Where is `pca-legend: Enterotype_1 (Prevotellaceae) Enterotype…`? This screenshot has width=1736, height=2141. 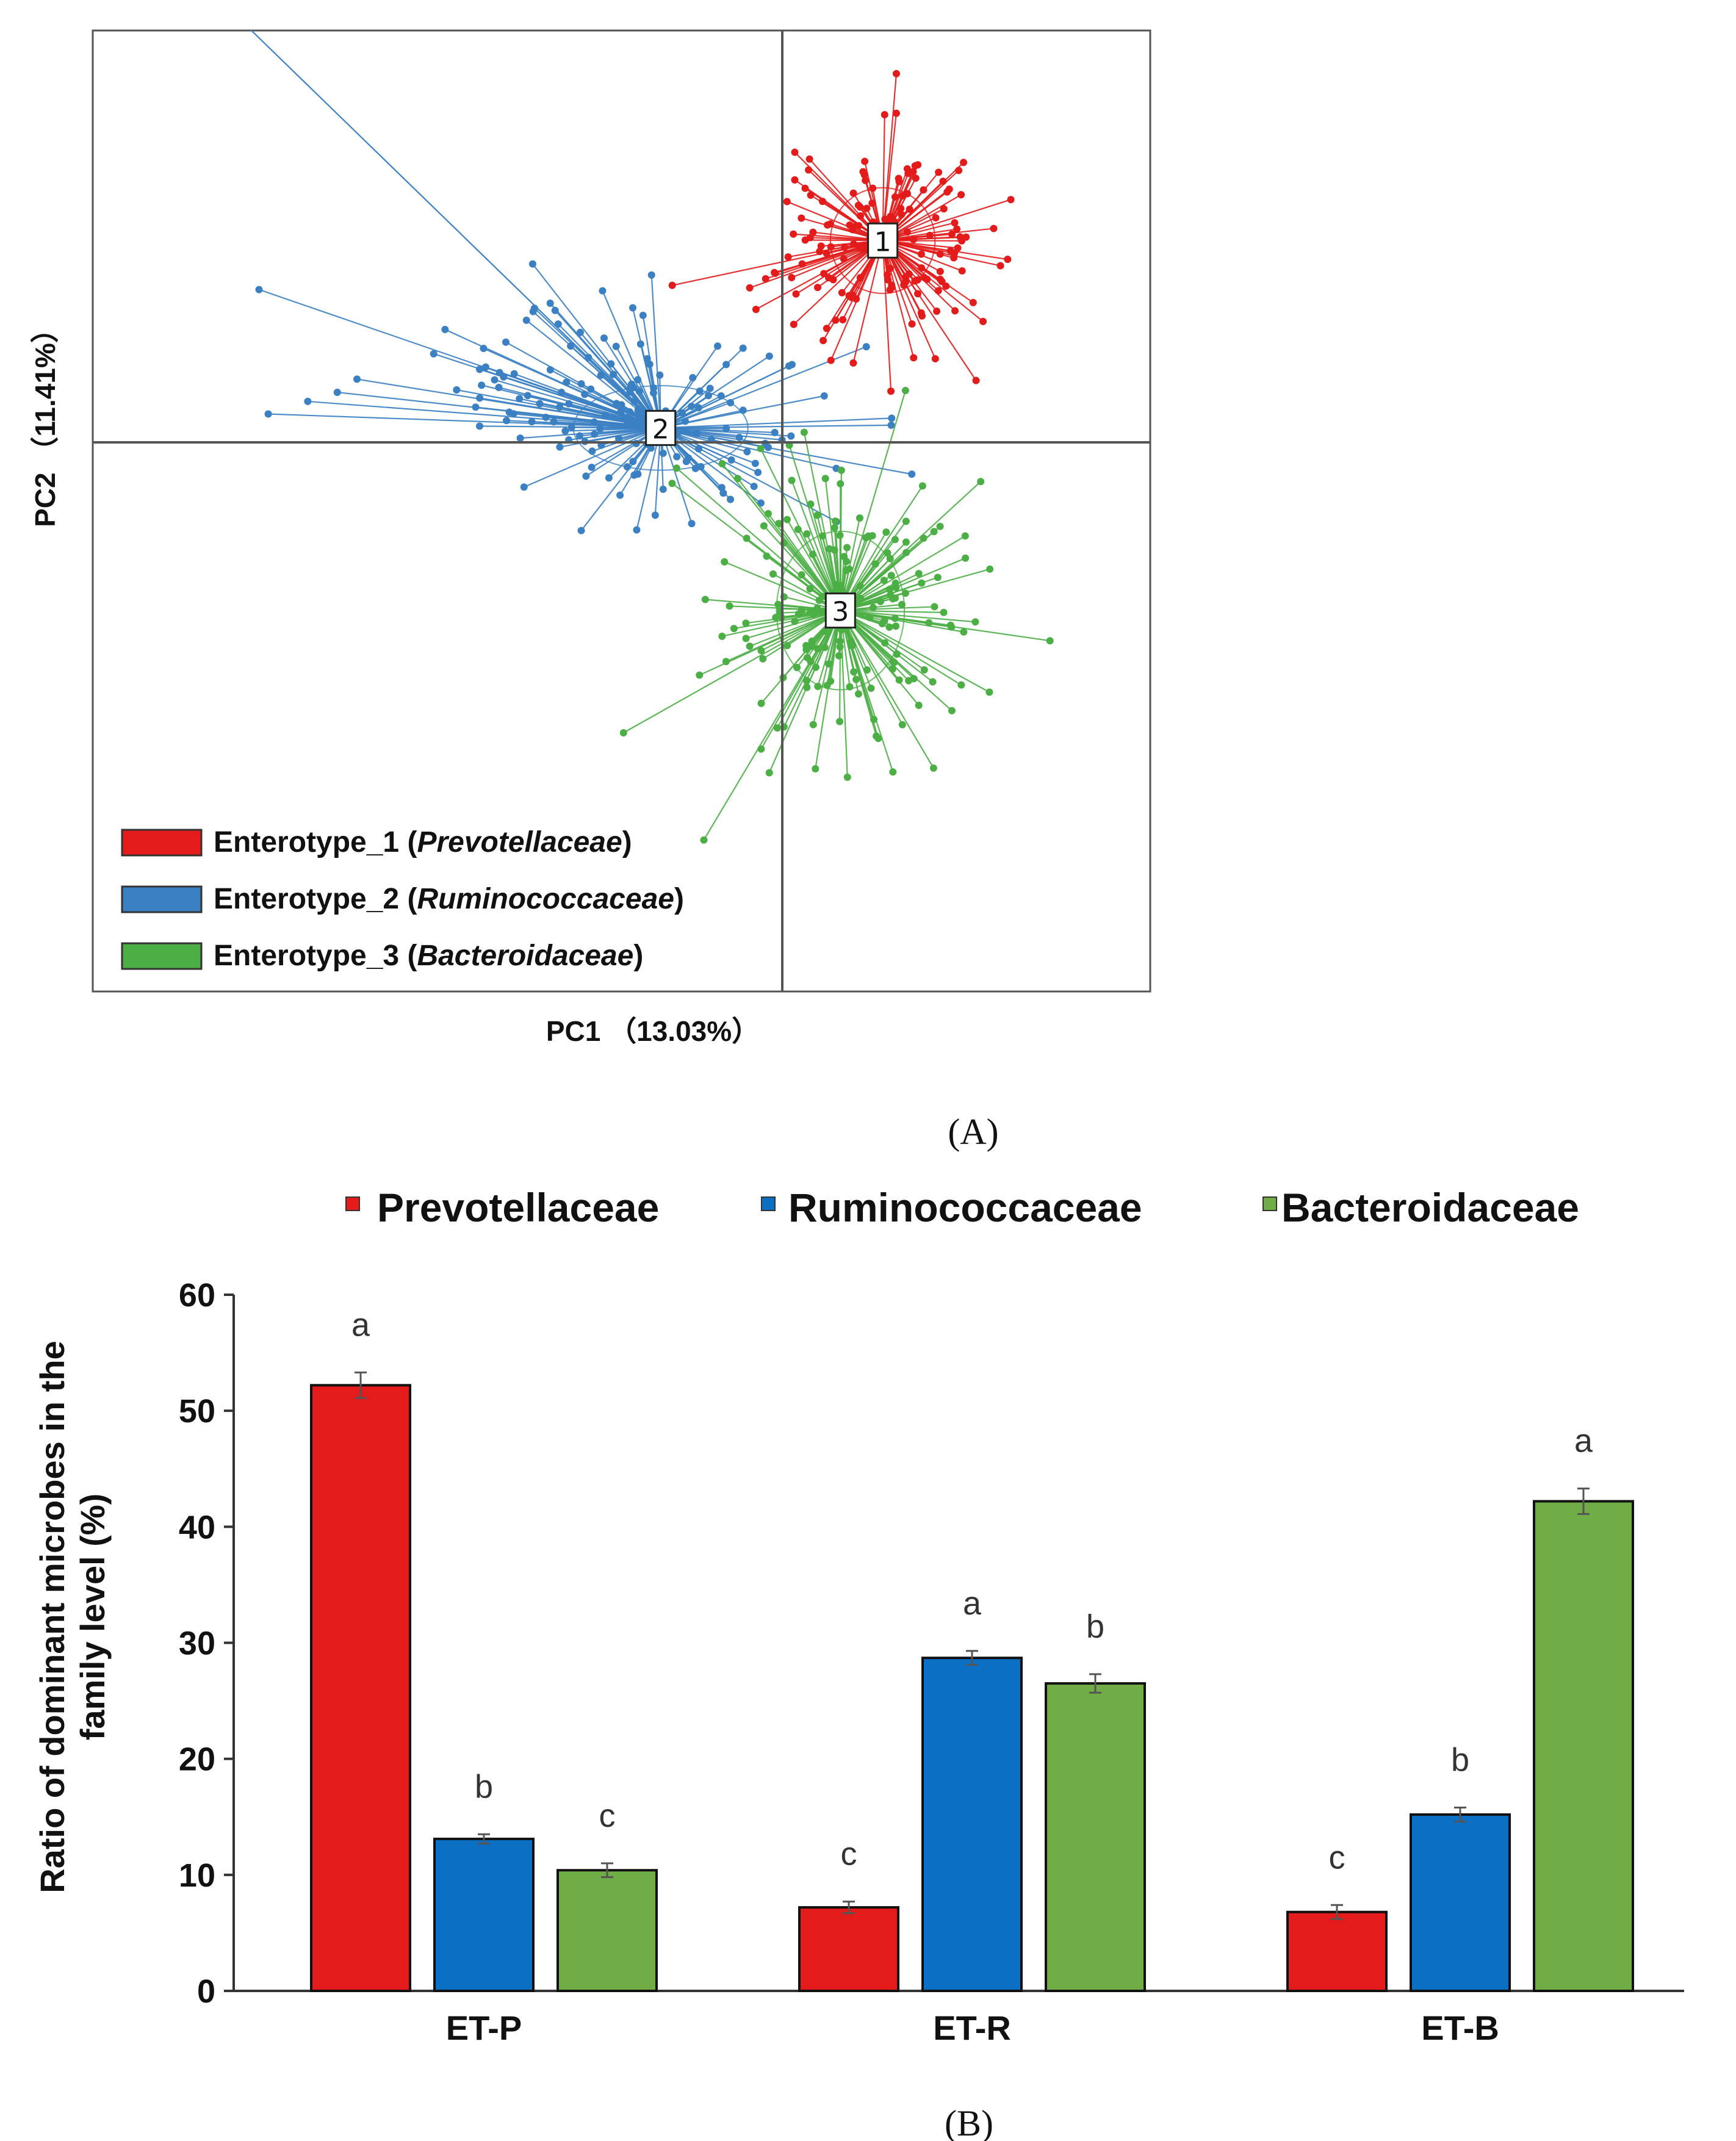 pca-legend: Enterotype_1 (Prevotellaceae) Enterotype… is located at coordinates (402, 899).